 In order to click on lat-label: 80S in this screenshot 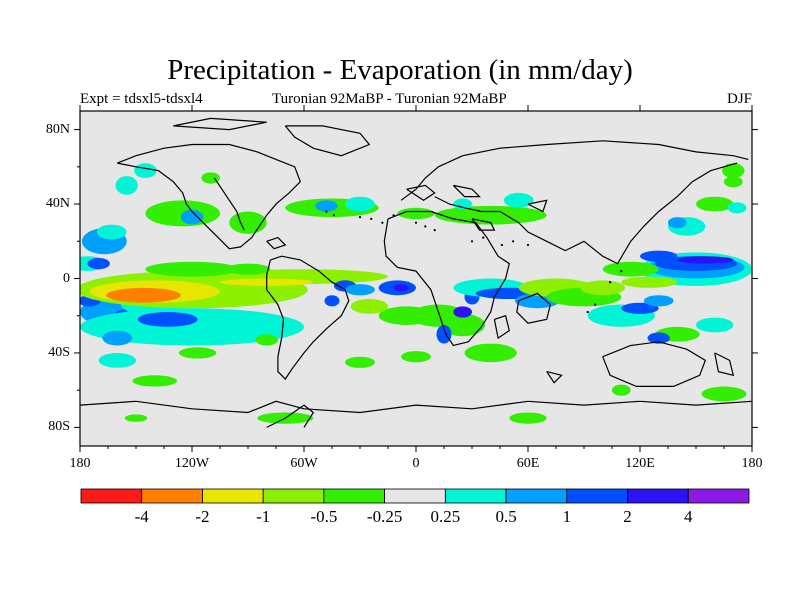, I will do `click(59, 427)`.